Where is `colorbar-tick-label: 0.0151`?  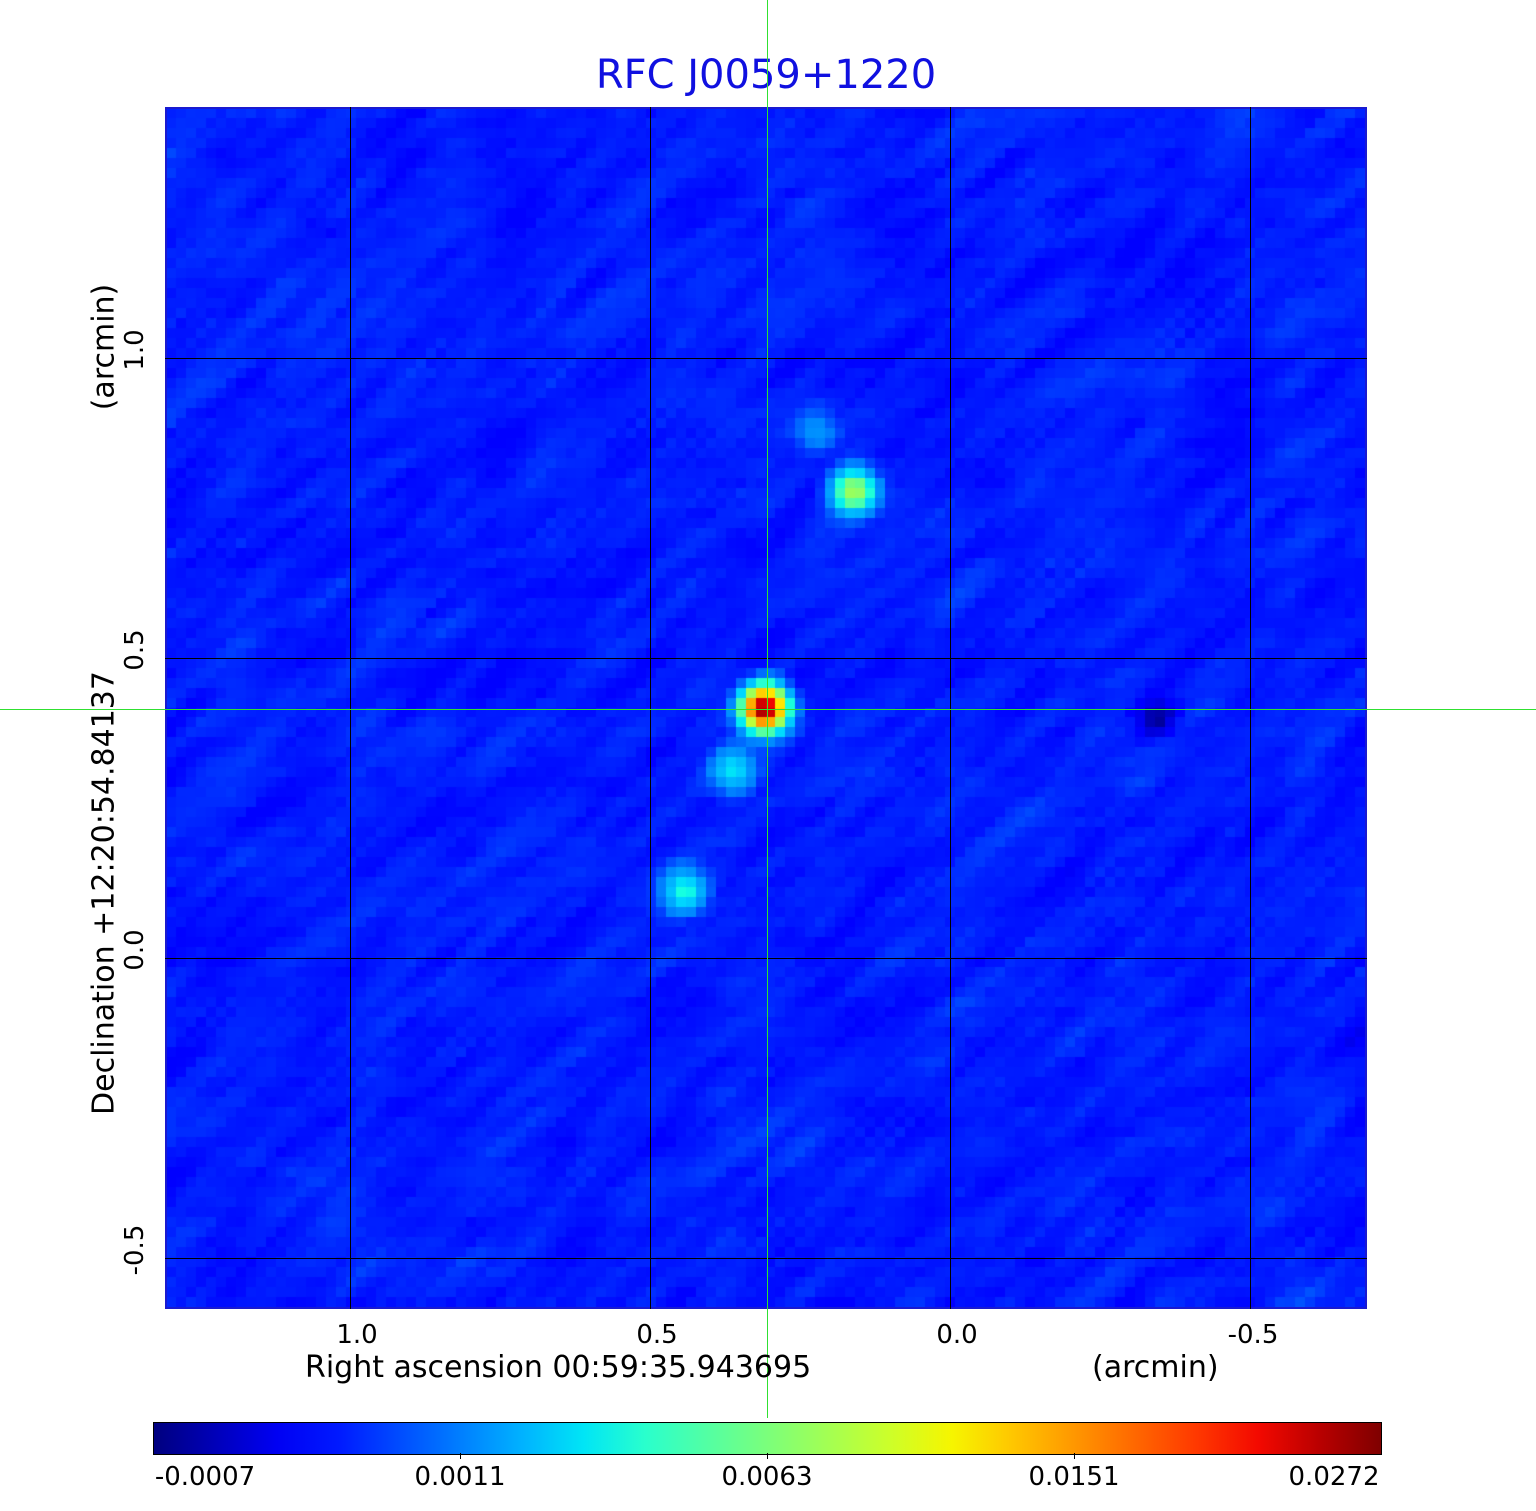 colorbar-tick-label: 0.0151 is located at coordinates (1074, 1477).